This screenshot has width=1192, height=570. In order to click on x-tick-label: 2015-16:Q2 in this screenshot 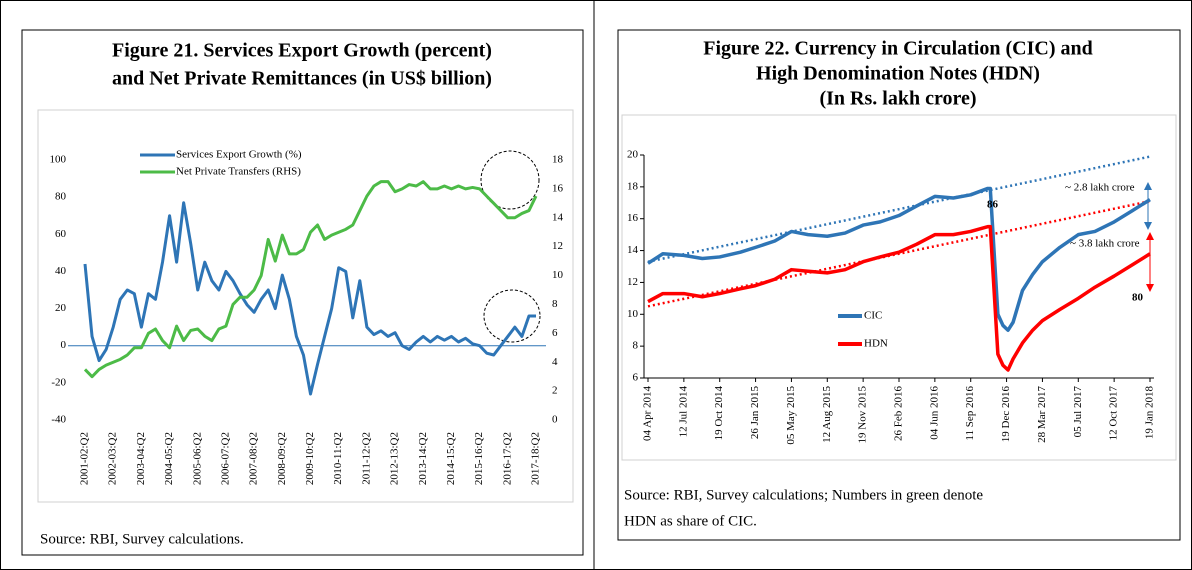, I will do `click(479, 458)`.